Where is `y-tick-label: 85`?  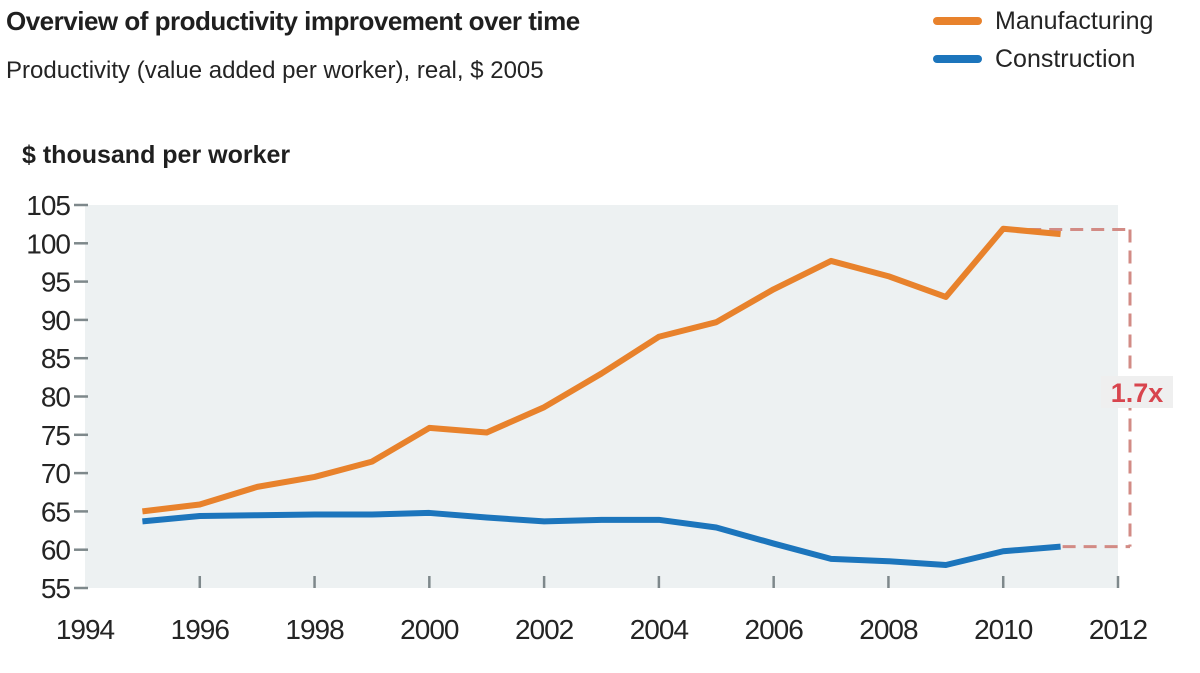 y-tick-label: 85 is located at coordinates (56, 358).